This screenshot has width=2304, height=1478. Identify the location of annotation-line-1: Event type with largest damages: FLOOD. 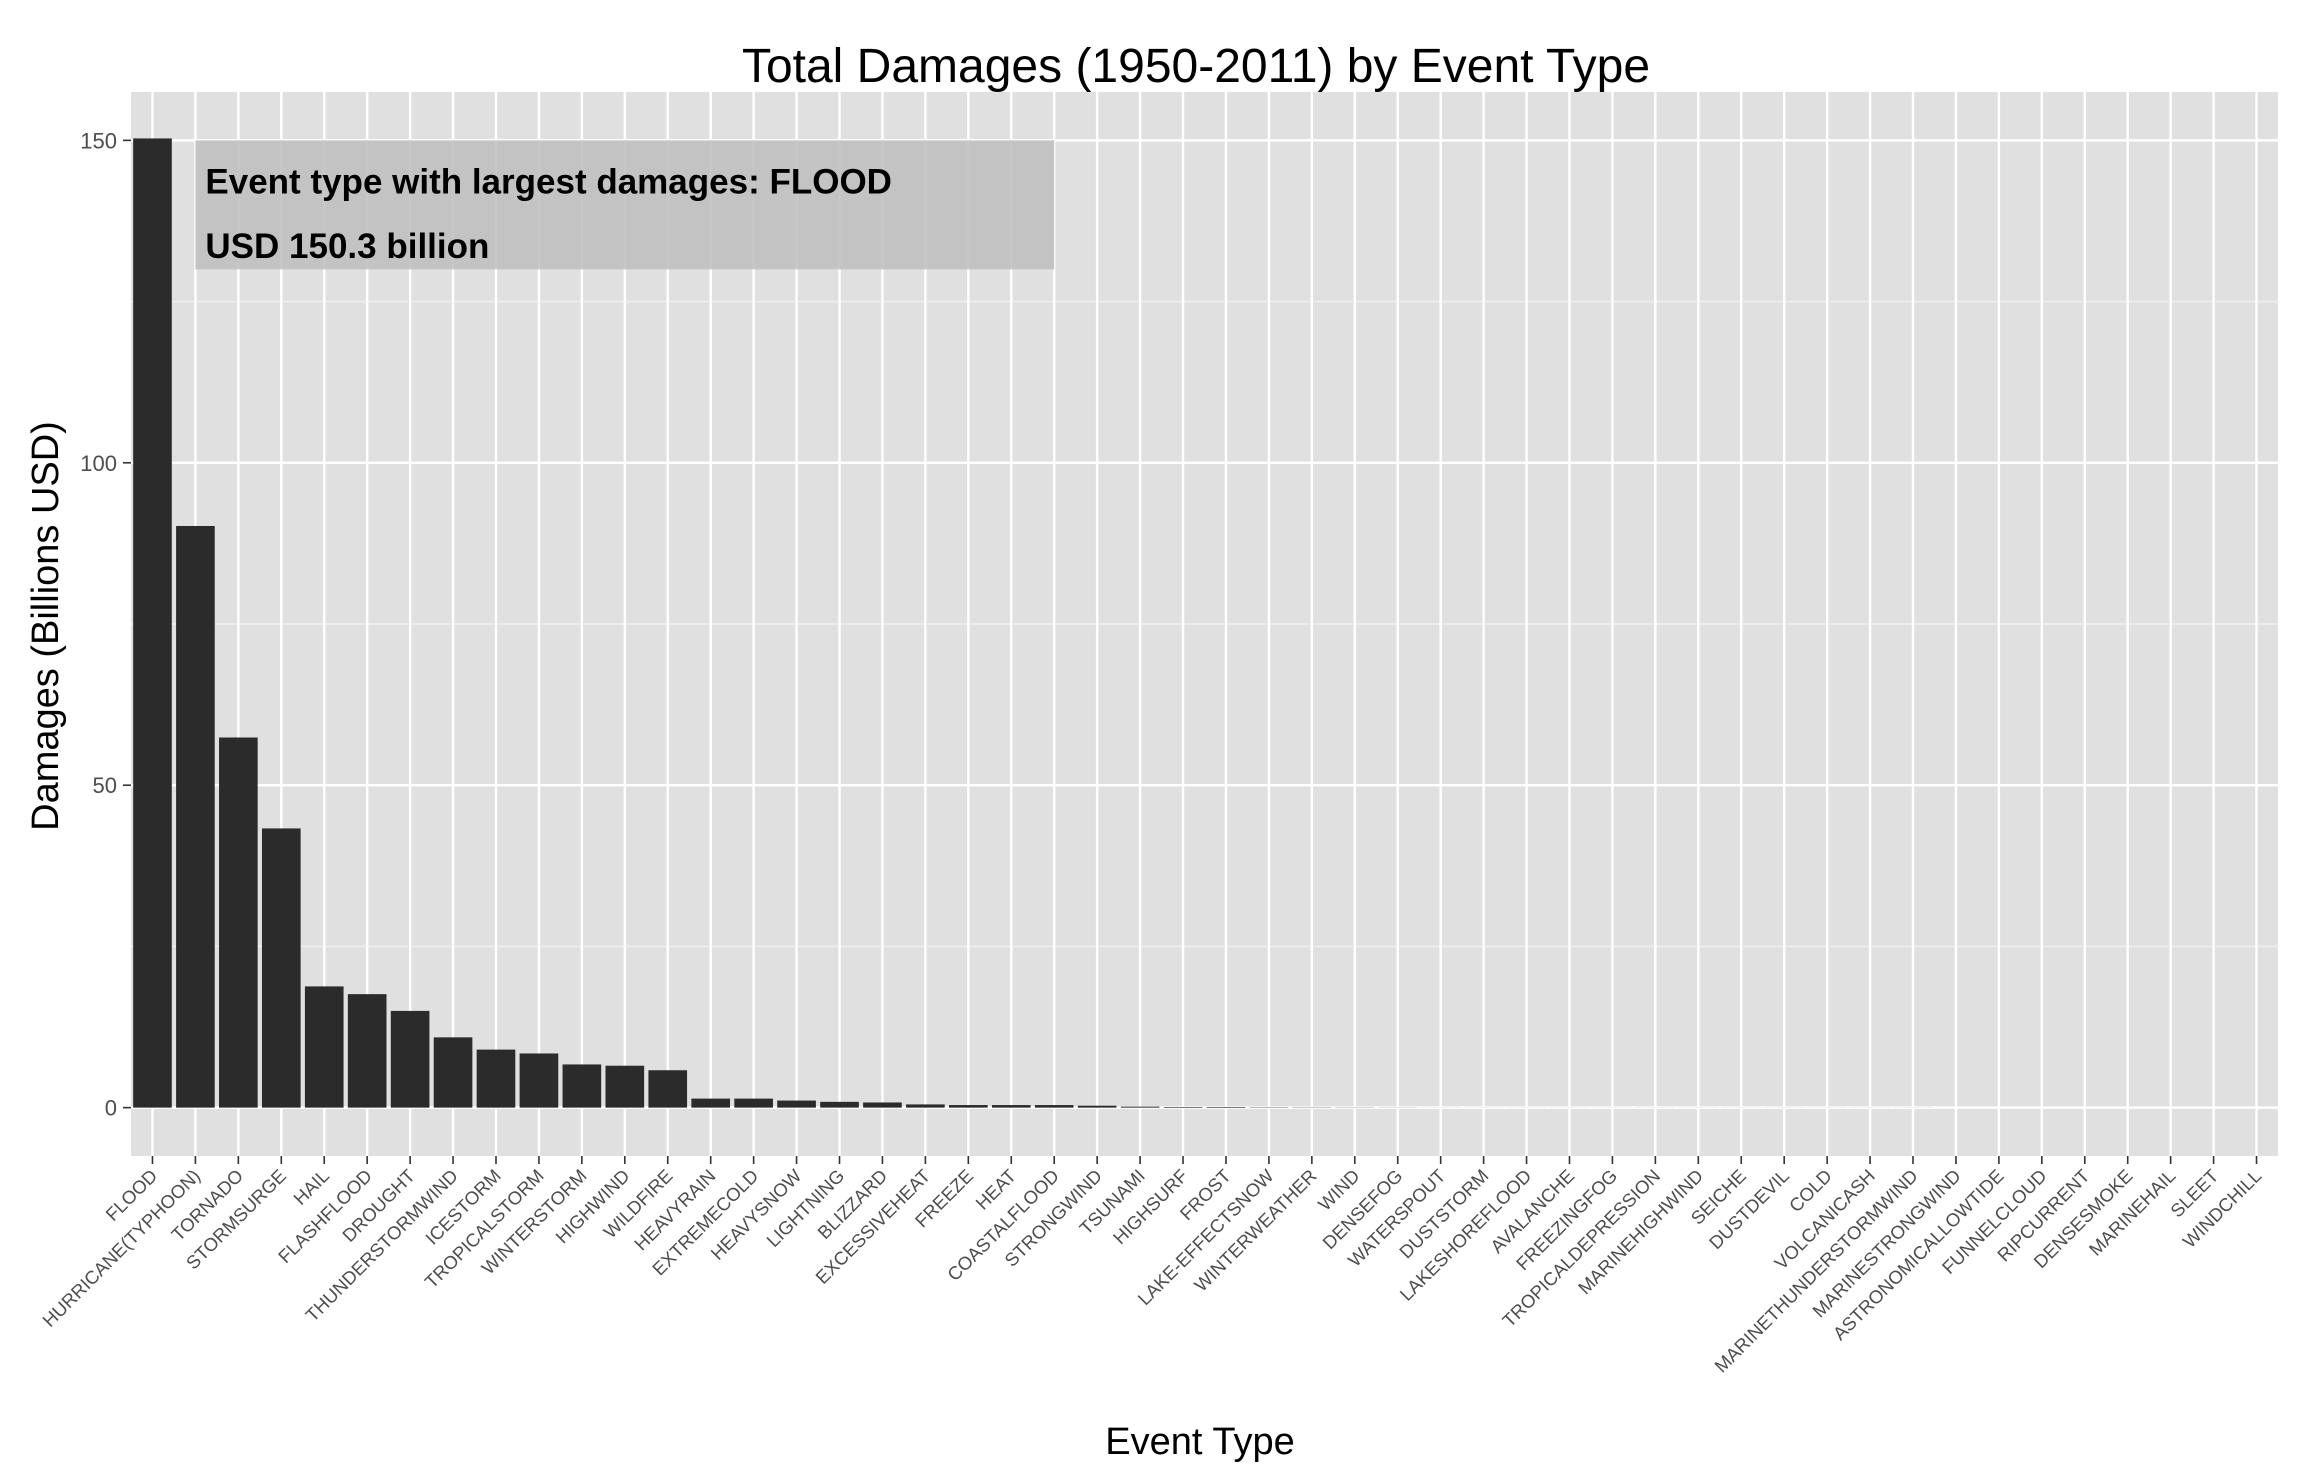
(548, 182).